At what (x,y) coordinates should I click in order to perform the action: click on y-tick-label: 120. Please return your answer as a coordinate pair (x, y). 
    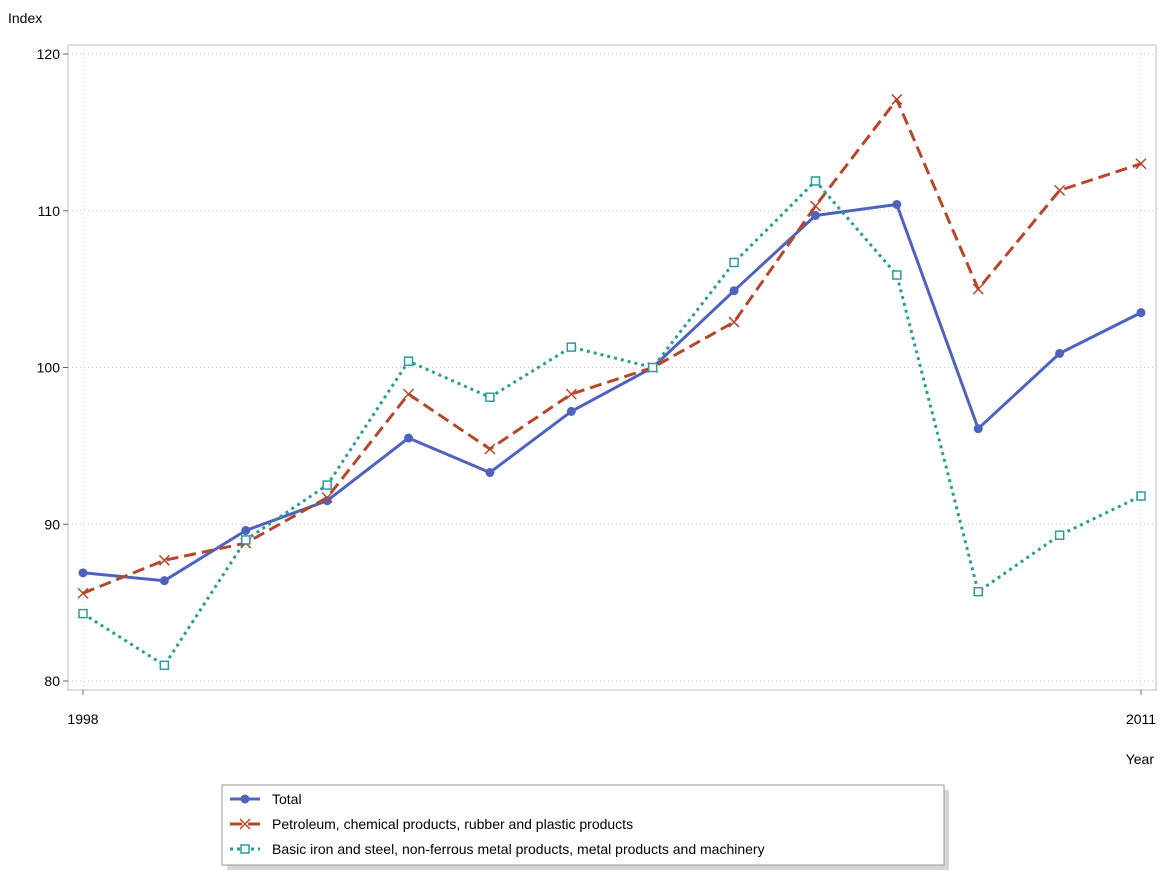
    Looking at the image, I should click on (49, 54).